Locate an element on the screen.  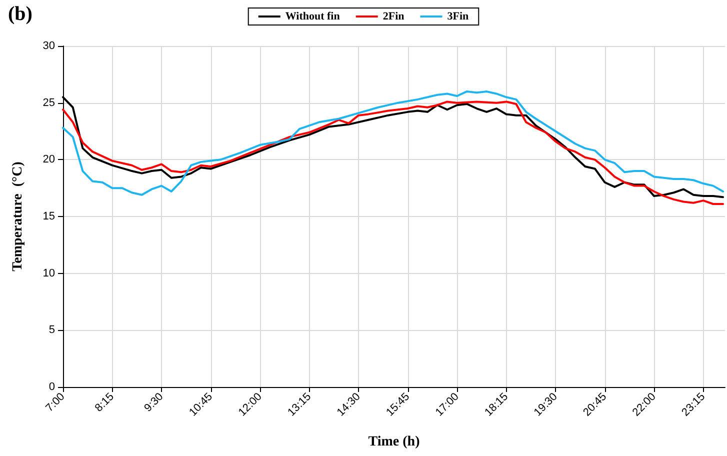
y-tick-label: 25 is located at coordinates (48, 102).